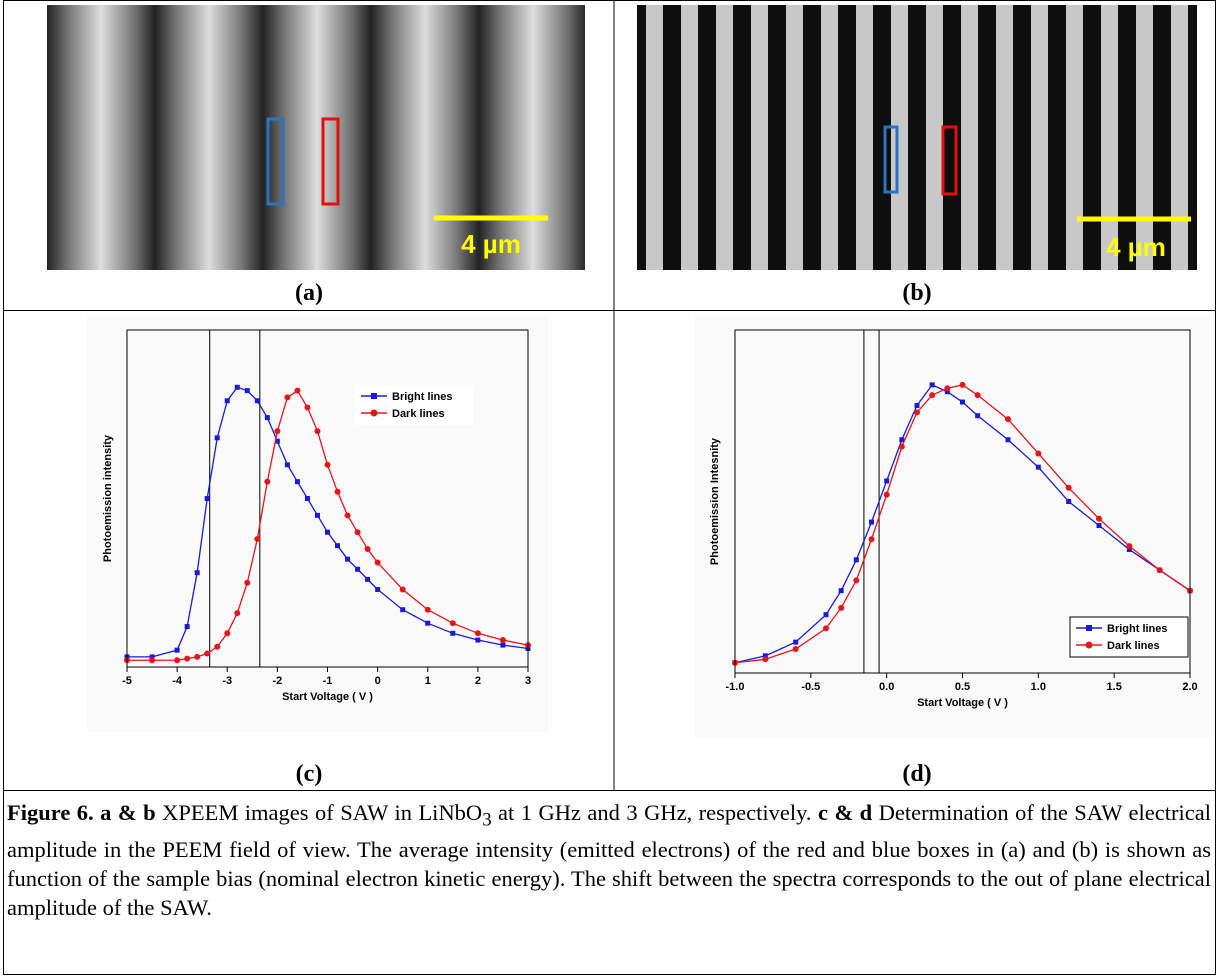 The image size is (1219, 976). I want to click on y-axis-label: Photoemission intensity, so click(108, 498).